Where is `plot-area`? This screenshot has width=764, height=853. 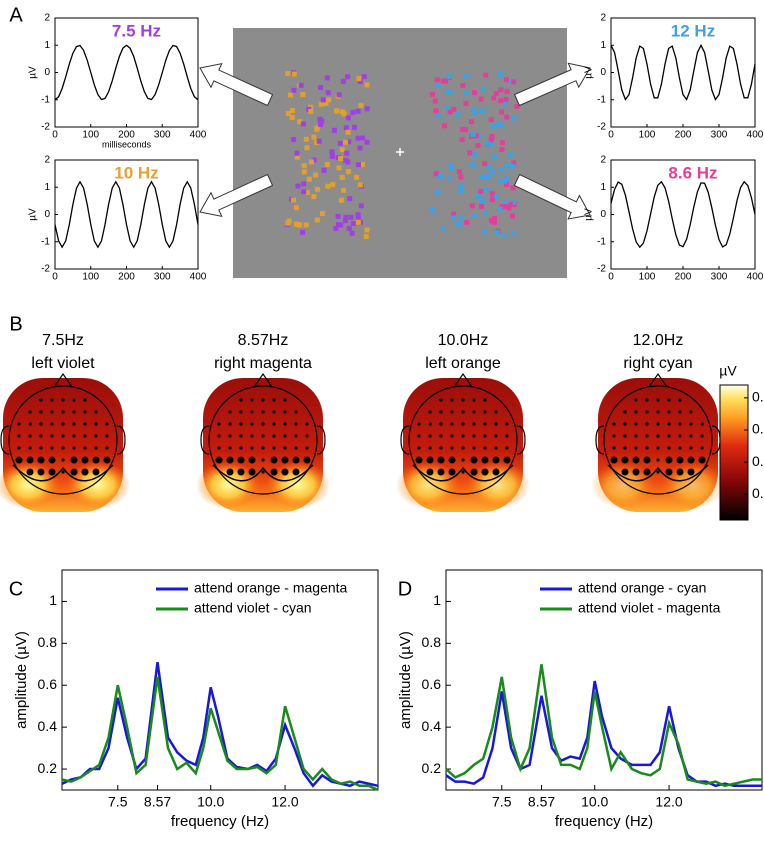 plot-area is located at coordinates (683, 72).